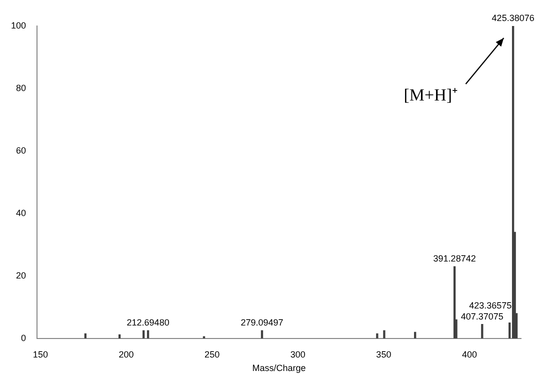  What do you see at coordinates (148, 323) in the screenshot?
I see `annotation: 212.69480` at bounding box center [148, 323].